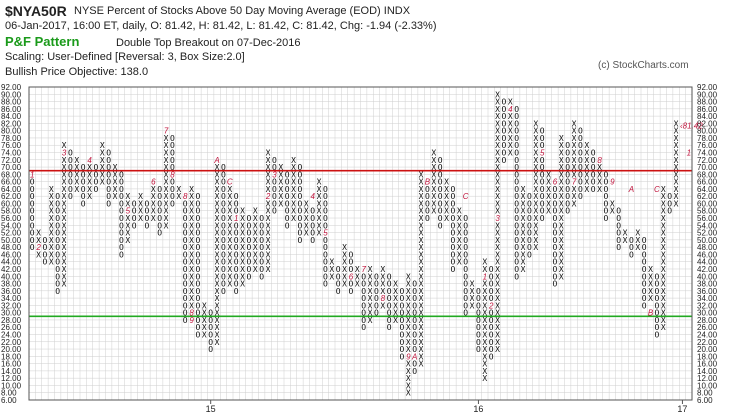  I want to click on y-tick-label-left: 42.00, so click(11, 269).